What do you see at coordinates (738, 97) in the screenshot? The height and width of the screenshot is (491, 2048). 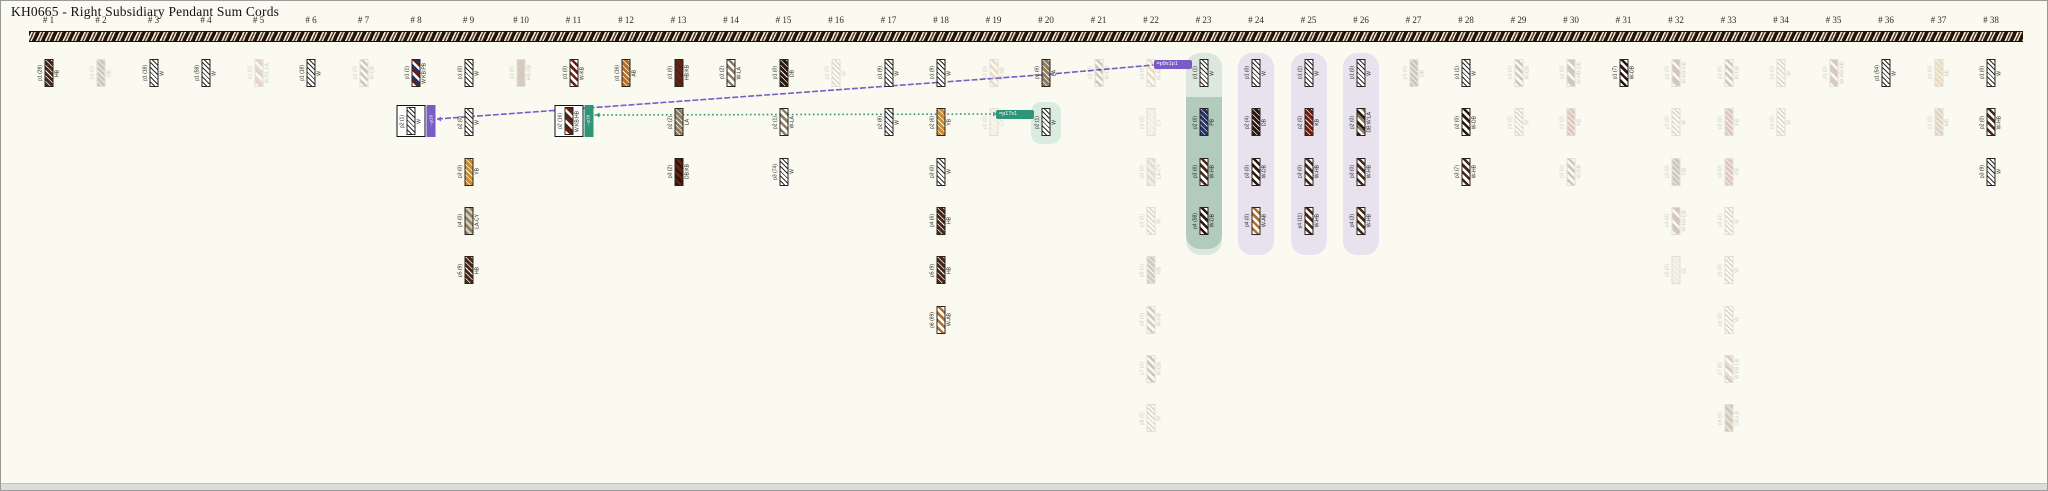 I see `sum-link-line` at bounding box center [738, 97].